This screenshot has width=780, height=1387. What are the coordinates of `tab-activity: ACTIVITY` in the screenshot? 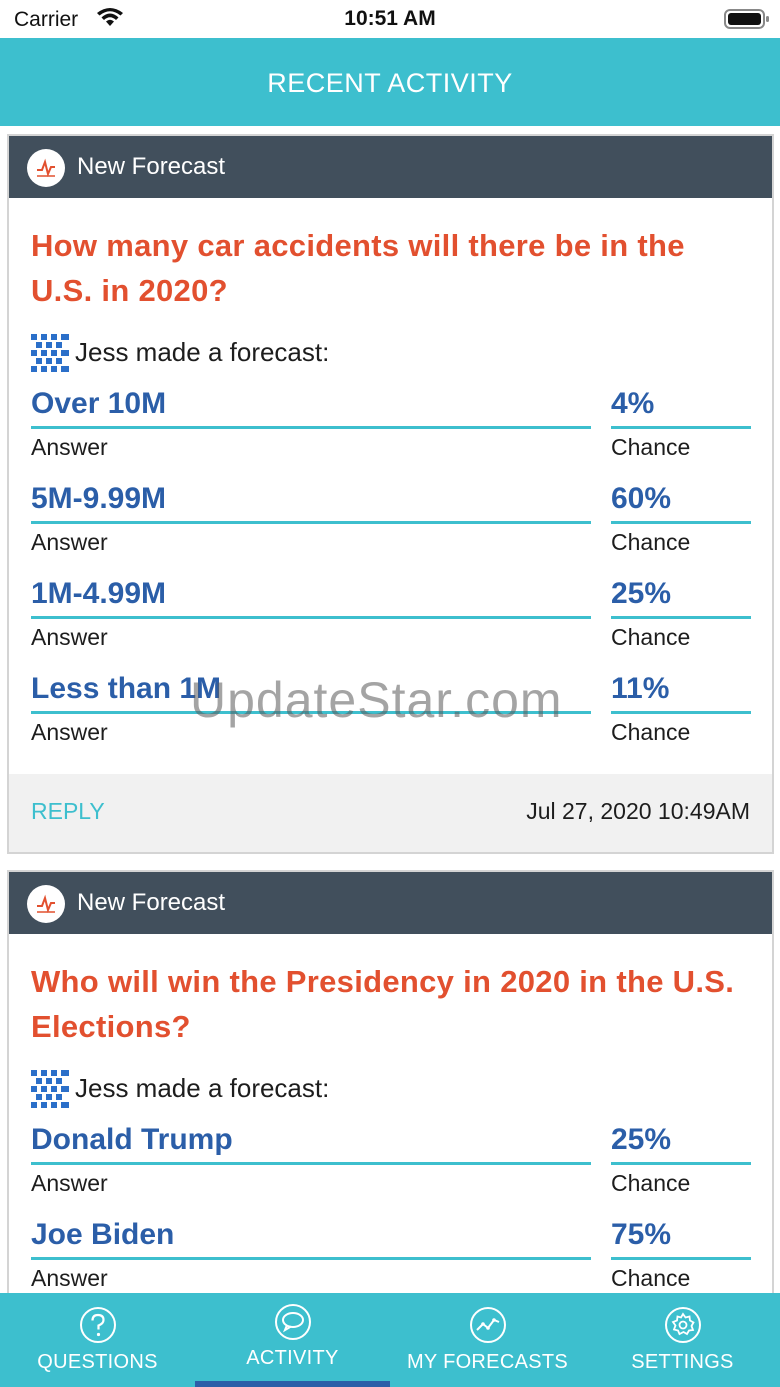 It's located at (292, 1340).